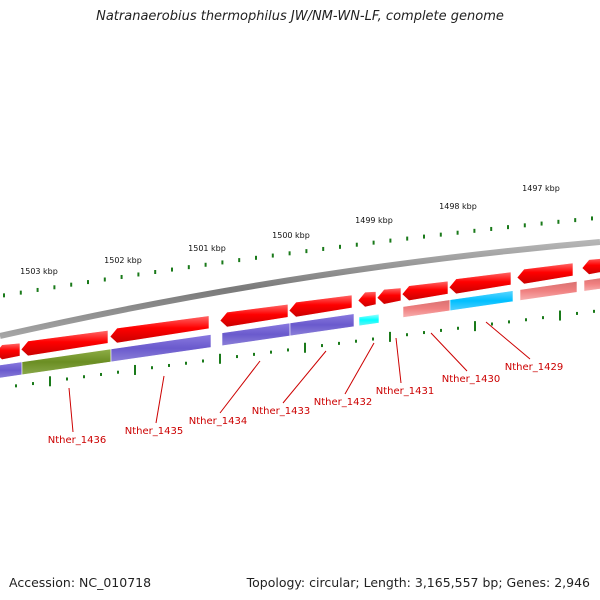 Image resolution: width=600 pixels, height=600 pixels. I want to click on inner-ticks, so click(305, 348).